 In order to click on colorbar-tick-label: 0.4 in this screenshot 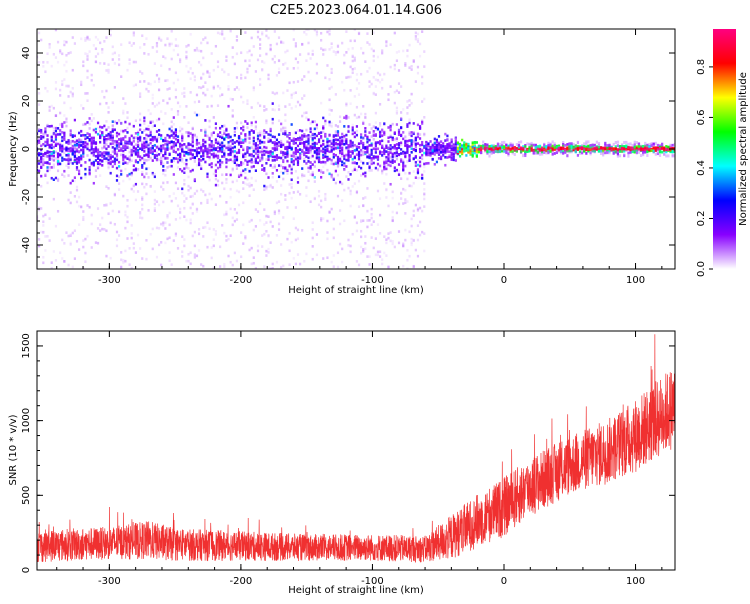, I will do `click(701, 168)`.